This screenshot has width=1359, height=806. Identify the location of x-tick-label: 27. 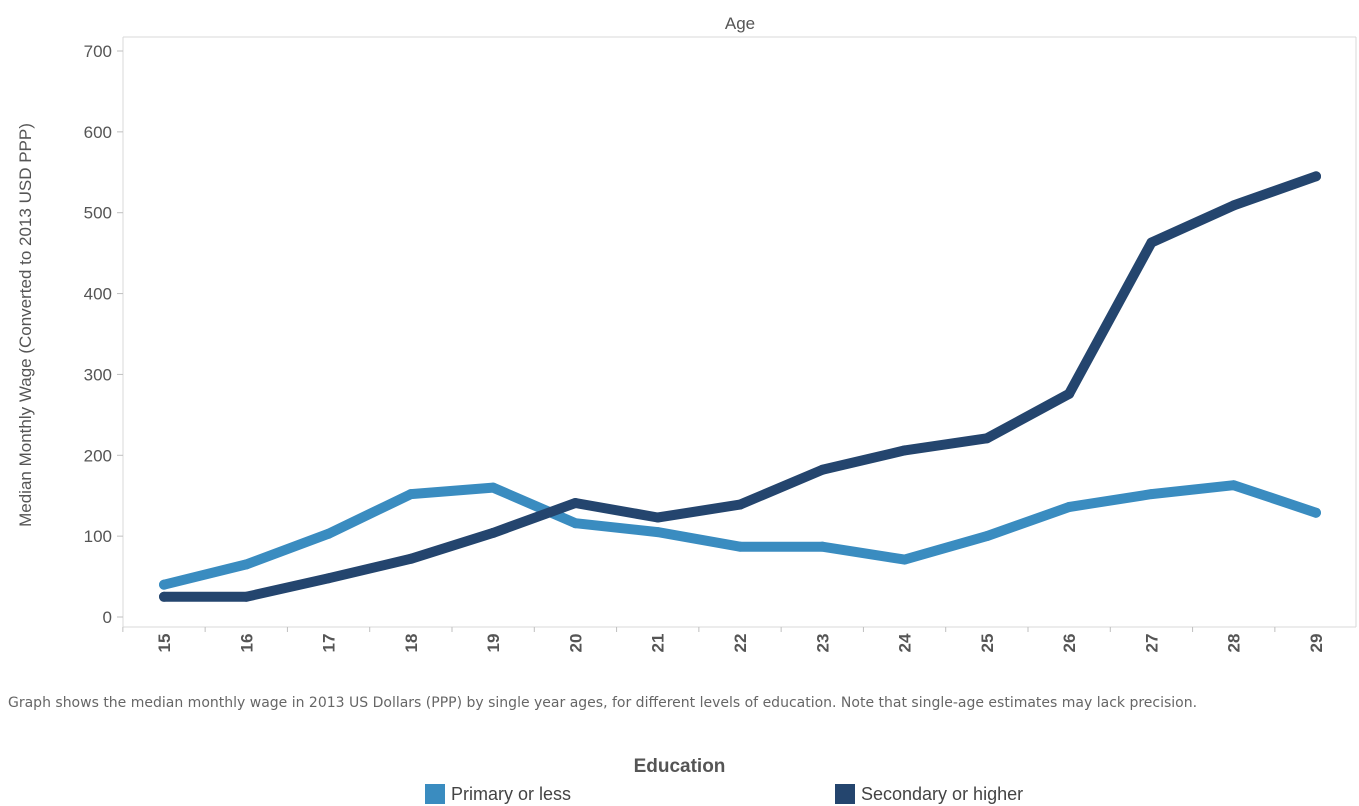
(1151, 643).